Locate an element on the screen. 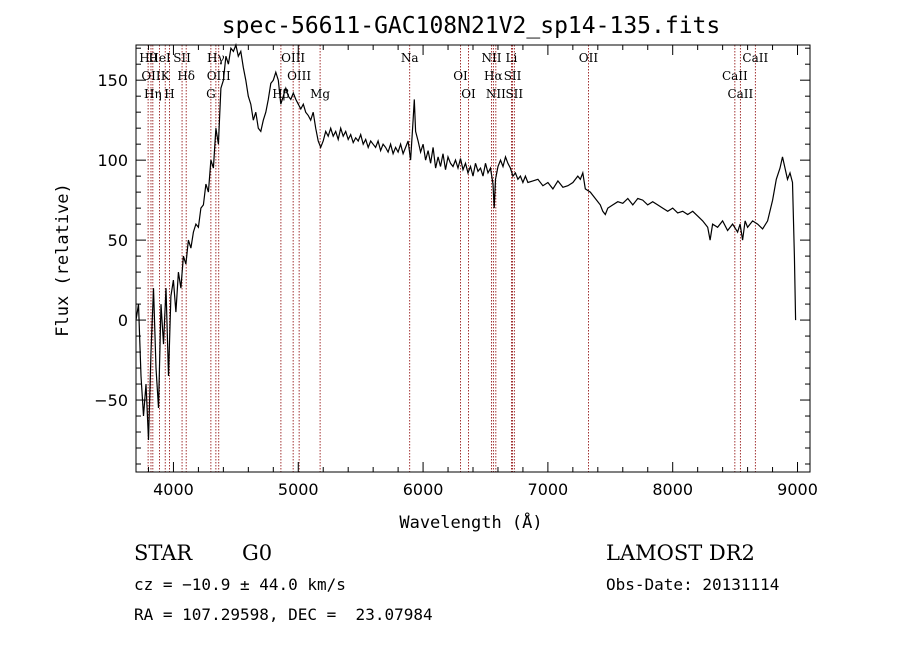 The height and width of the screenshot is (649, 900). spectral-line-label: H is located at coordinates (169, 94).